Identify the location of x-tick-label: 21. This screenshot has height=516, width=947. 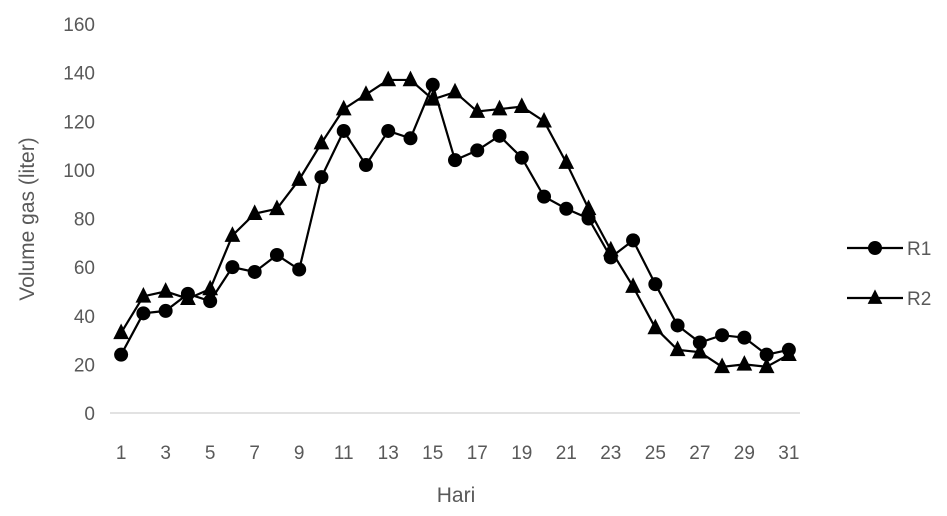
(566, 453).